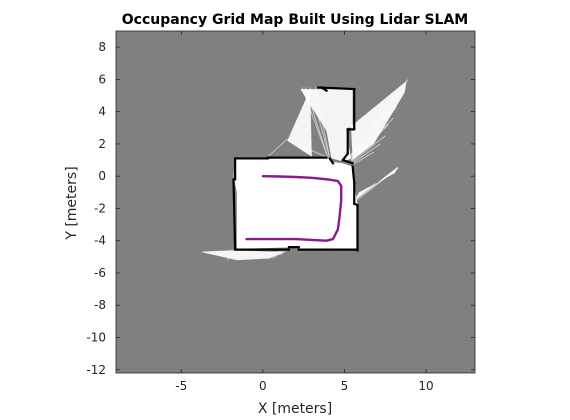  What do you see at coordinates (102, 112) in the screenshot?
I see `y-tick-label: 4` at bounding box center [102, 112].